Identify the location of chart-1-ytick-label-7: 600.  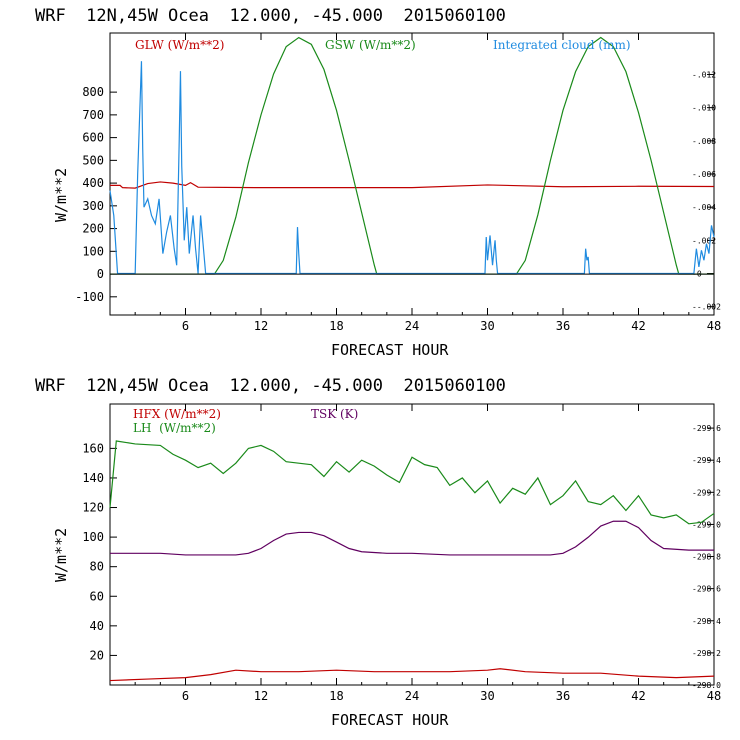
(93, 138).